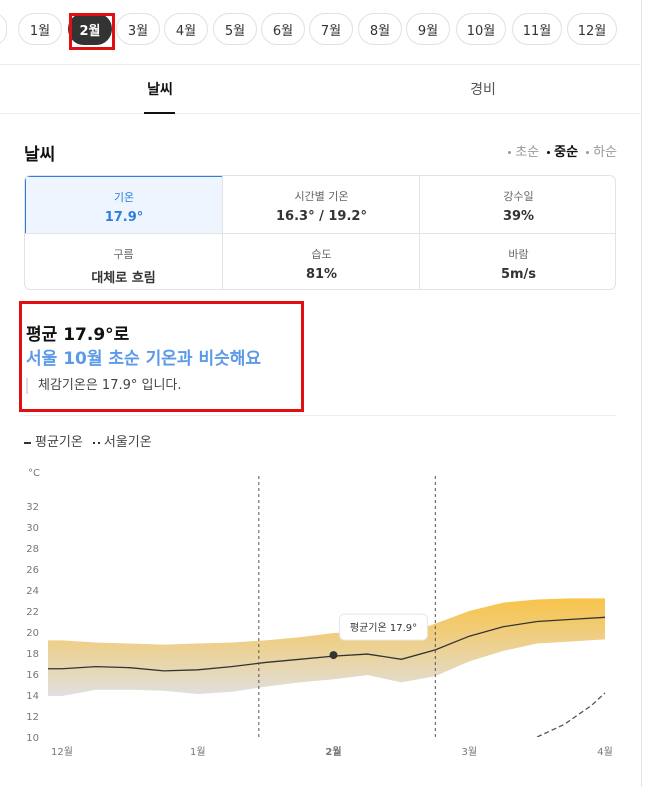 The width and height of the screenshot is (647, 787). What do you see at coordinates (123, 254) in the screenshot?
I see `stat-label: 구름` at bounding box center [123, 254].